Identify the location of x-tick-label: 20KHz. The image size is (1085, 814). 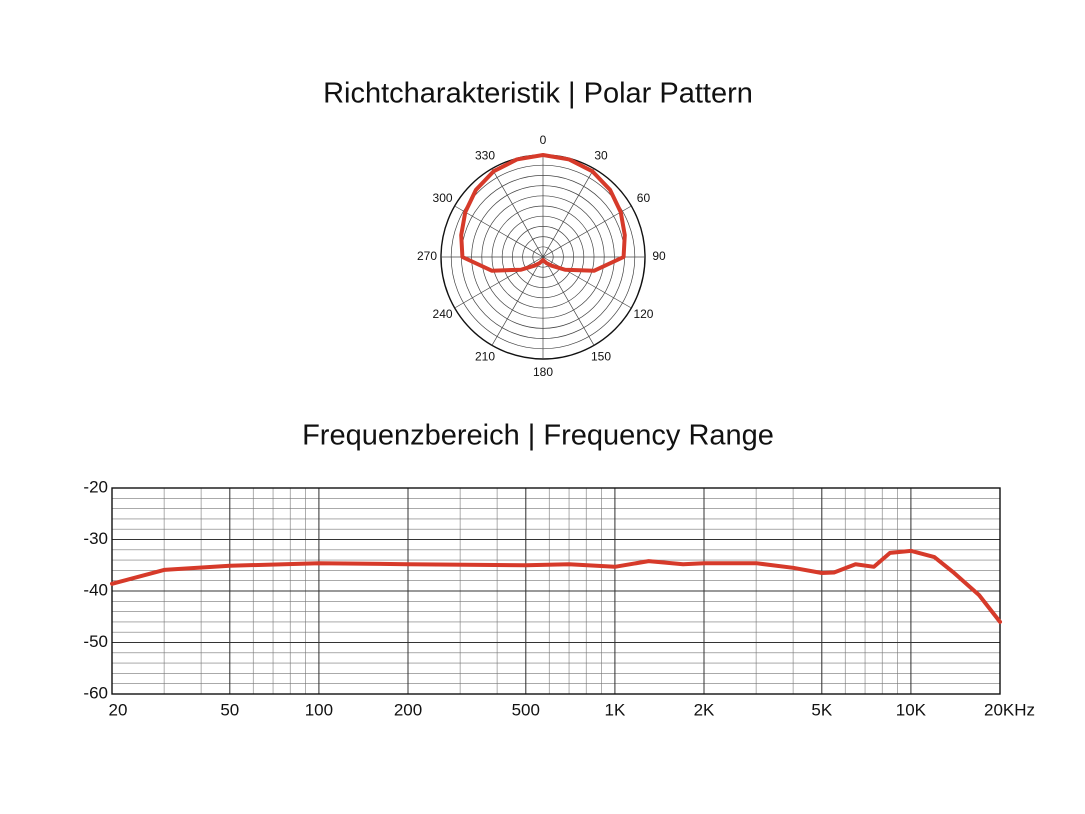
(1009, 709).